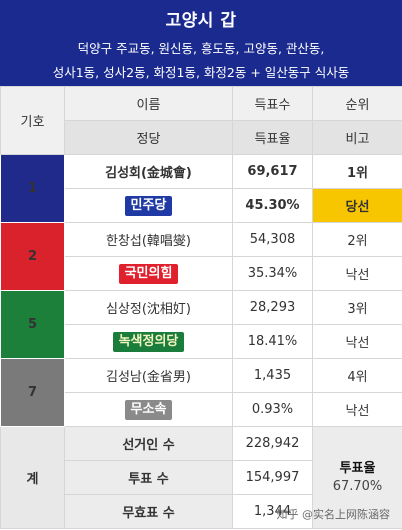 Image resolution: width=402 pixels, height=530 pixels. Describe the element at coordinates (272, 103) in the screenshot. I see `header-votes: 득표수` at that location.